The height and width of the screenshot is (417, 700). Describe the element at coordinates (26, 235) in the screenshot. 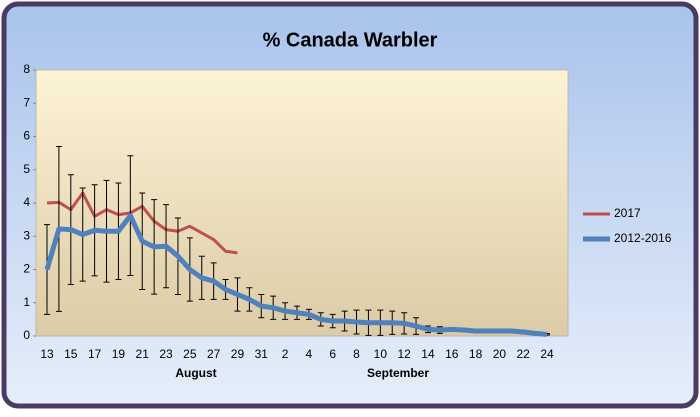

I see `y-tick-label: 3` at that location.